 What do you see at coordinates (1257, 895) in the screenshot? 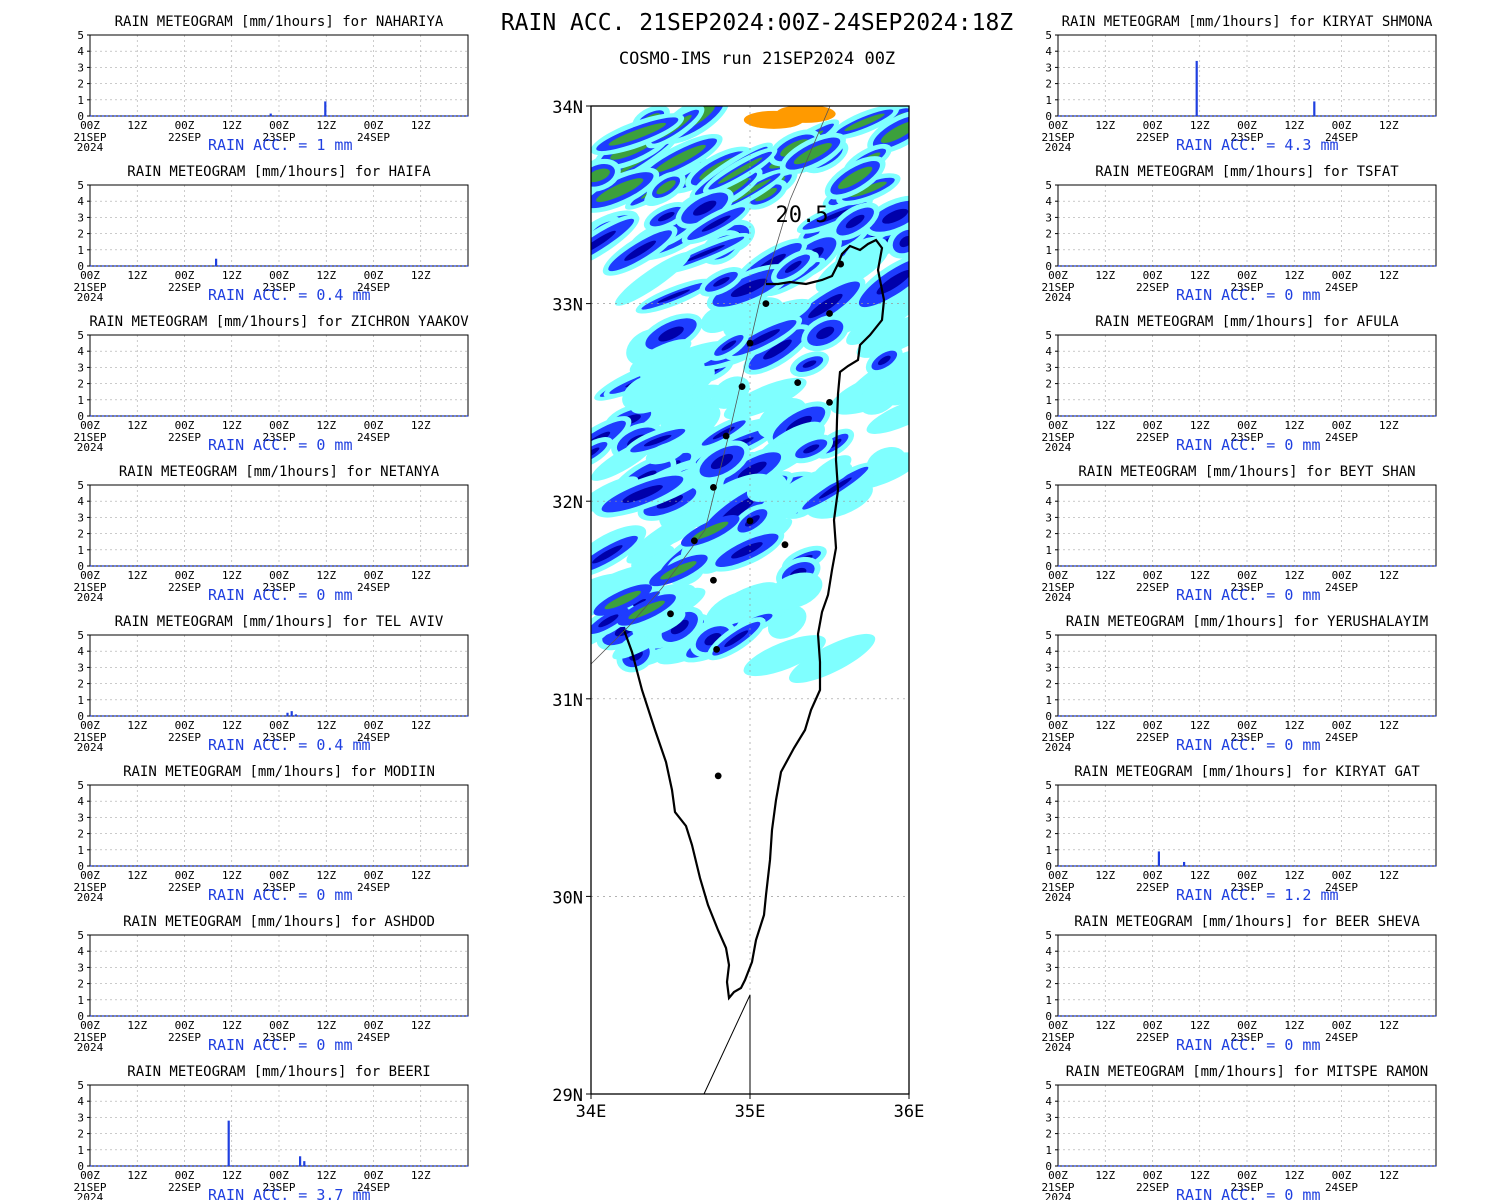
I see `rain-acc-label: RAIN ACC. = 1.2 mm` at bounding box center [1257, 895].